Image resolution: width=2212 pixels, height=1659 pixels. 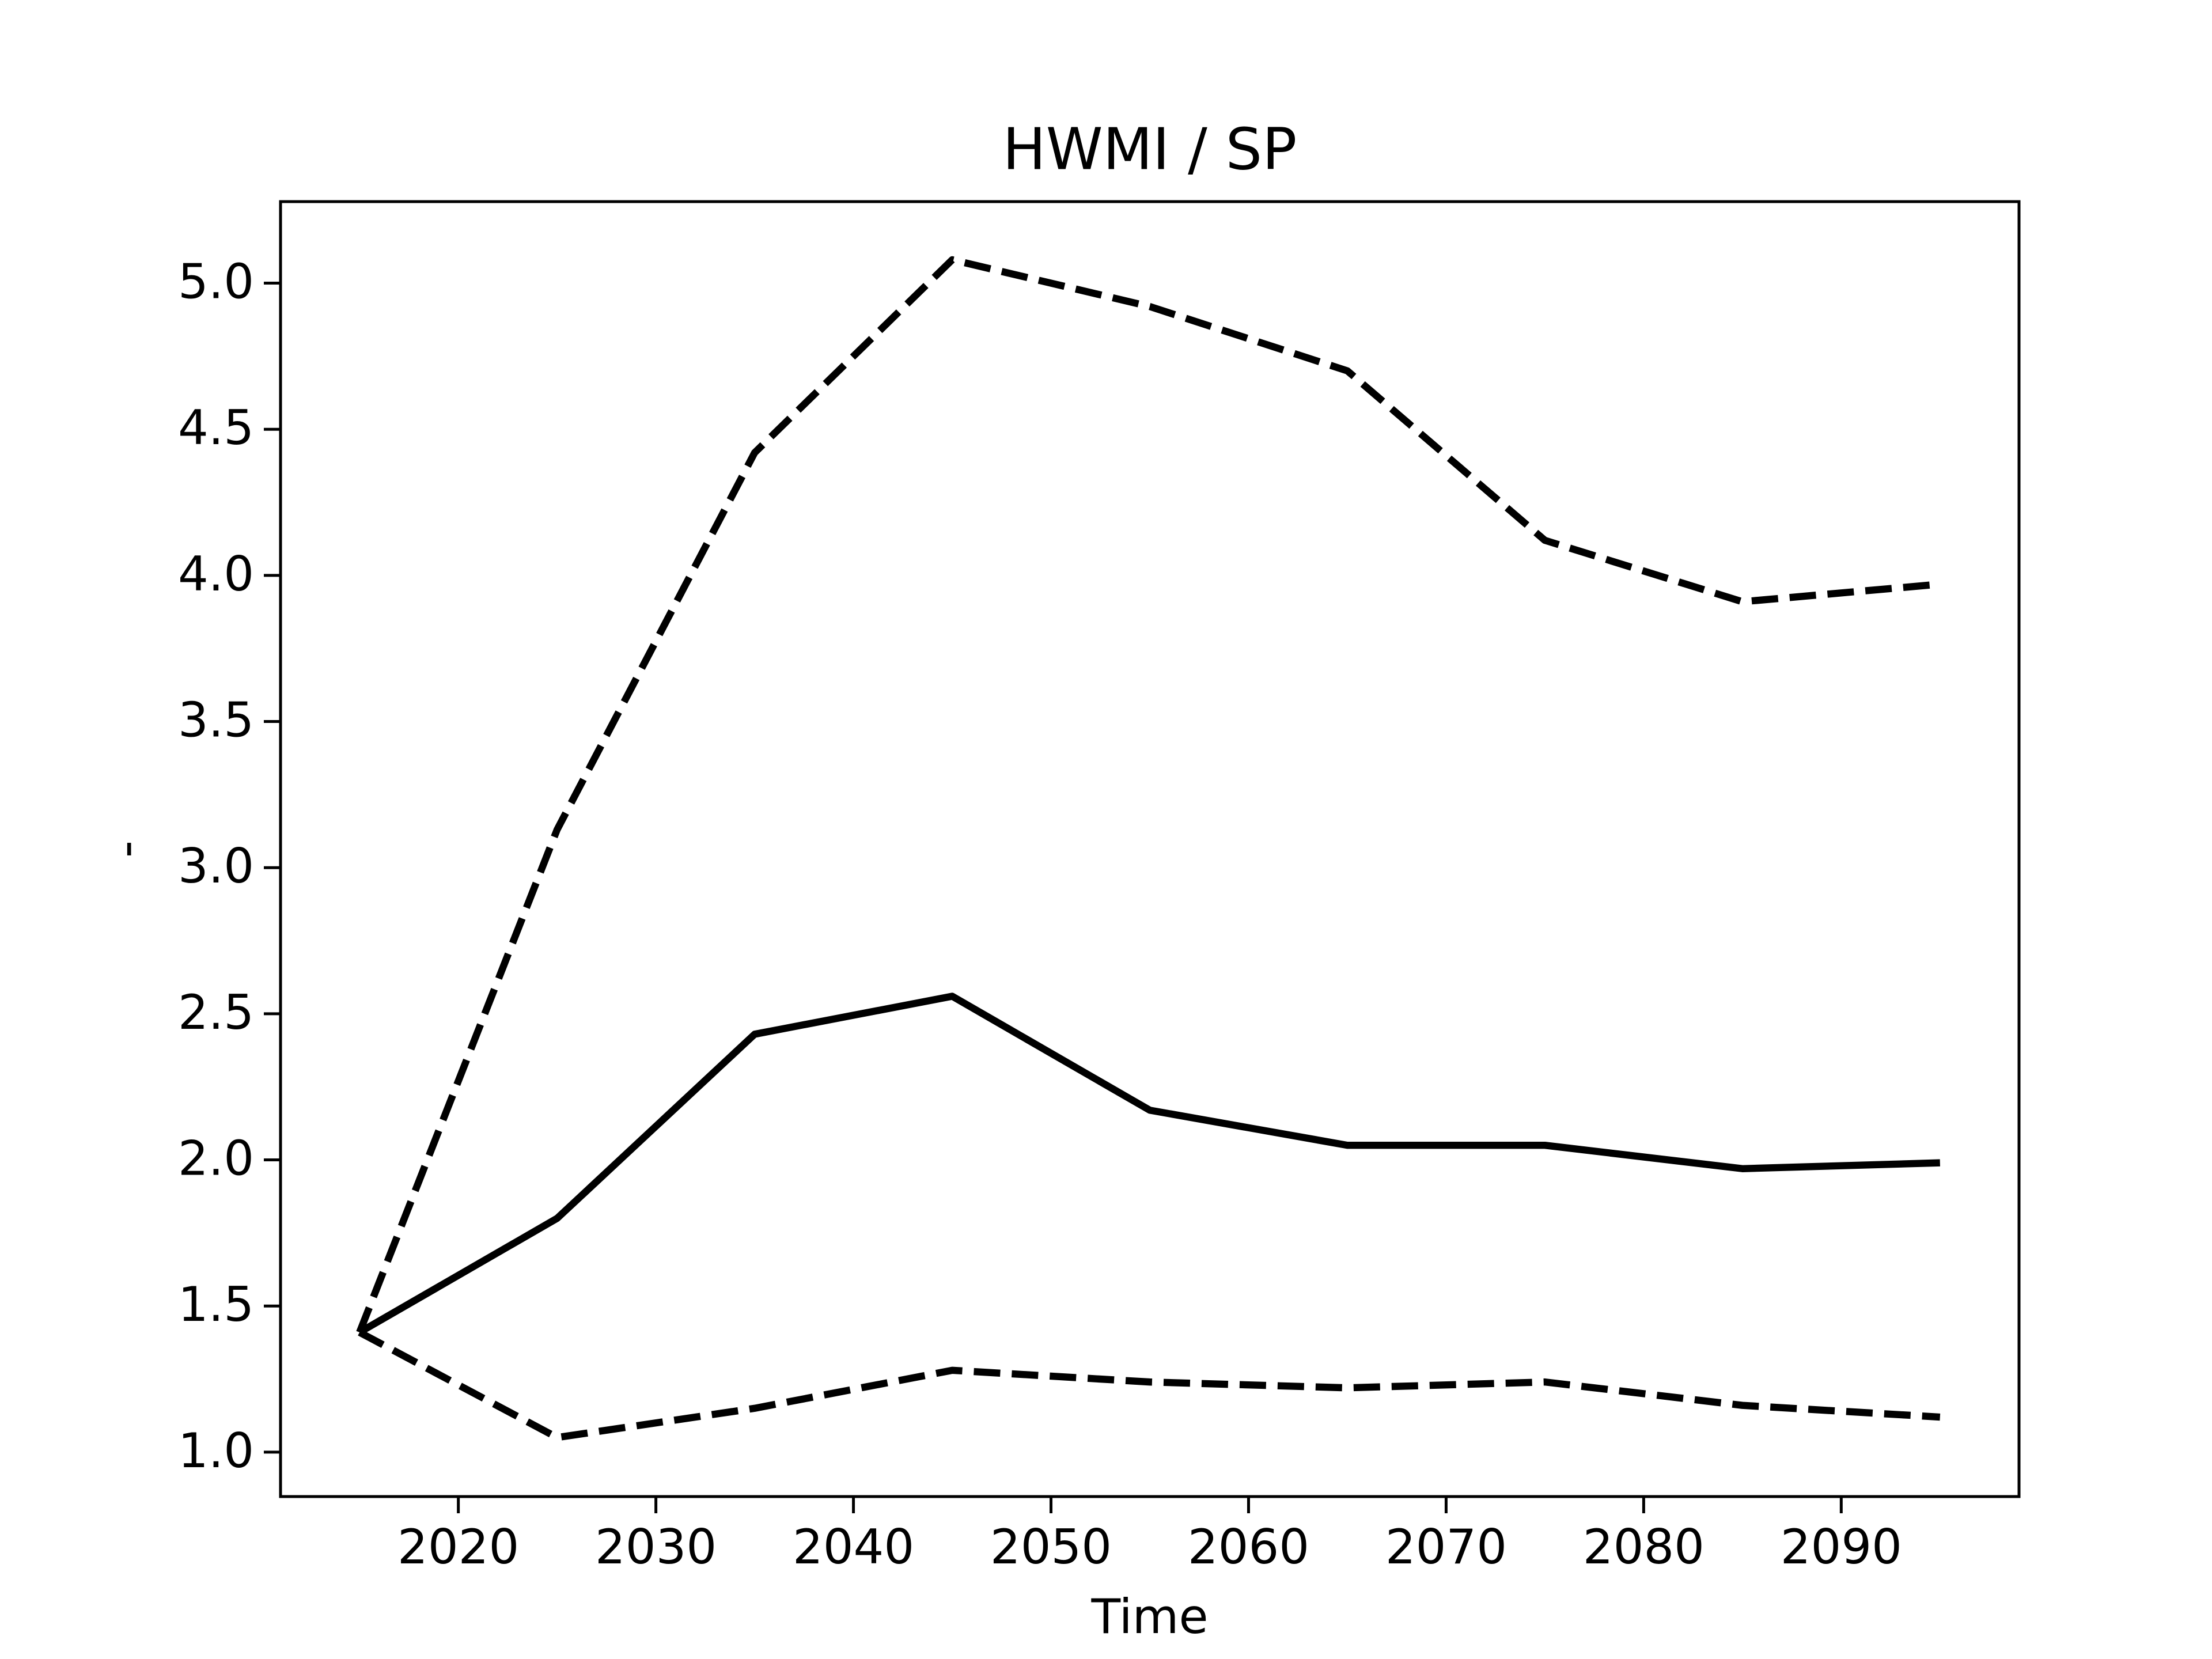 What do you see at coordinates (216, 1451) in the screenshot?
I see `y-tick-label: 1.0` at bounding box center [216, 1451].